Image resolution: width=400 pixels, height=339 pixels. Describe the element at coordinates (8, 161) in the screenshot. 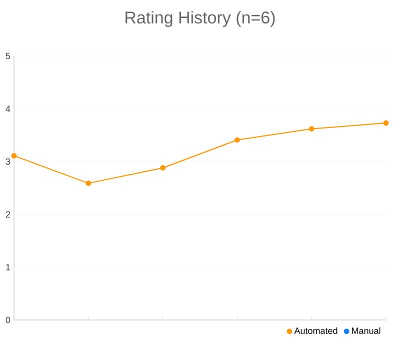

I see `y-tick-label: 3` at that location.